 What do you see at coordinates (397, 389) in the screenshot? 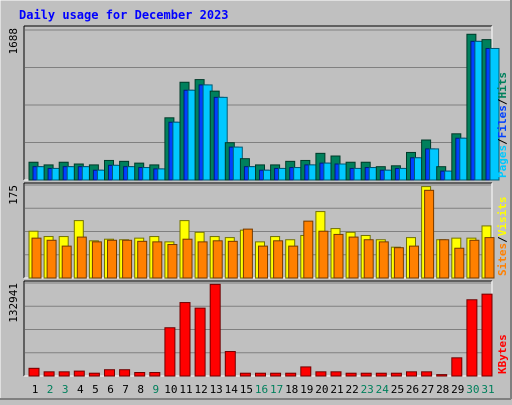
I see `x-label-25: 25` at bounding box center [397, 389].